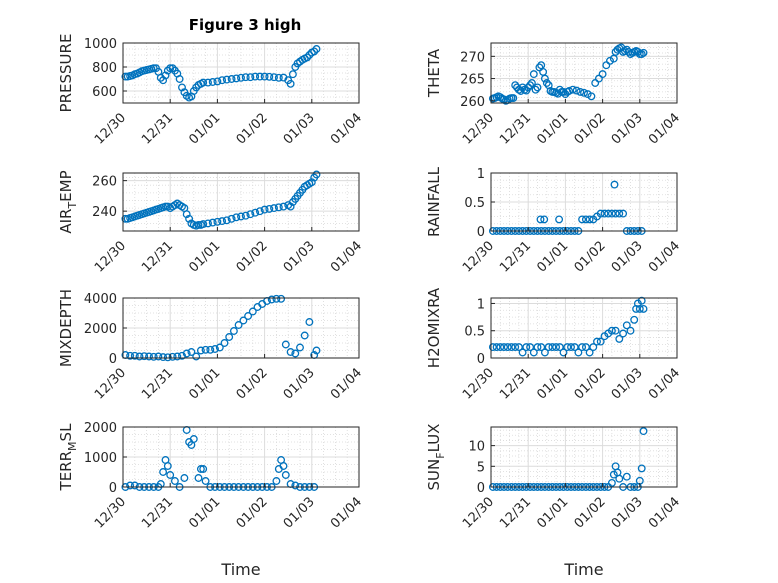 This screenshot has width=778, height=583. I want to click on y-axis-label: AIRTEMP, so click(68, 201).